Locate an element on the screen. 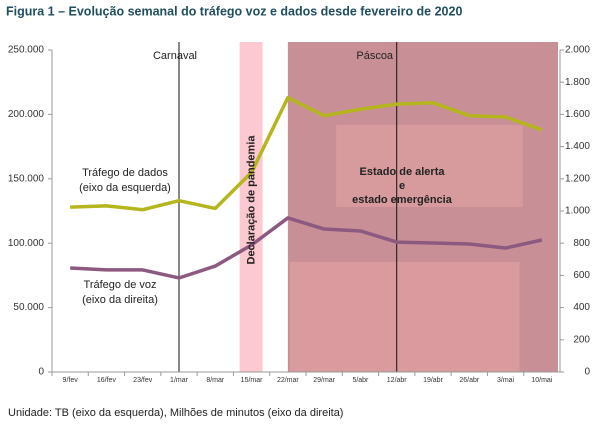 This screenshot has height=425, width=605. x-tick-label: 10/mai is located at coordinates (541, 380).